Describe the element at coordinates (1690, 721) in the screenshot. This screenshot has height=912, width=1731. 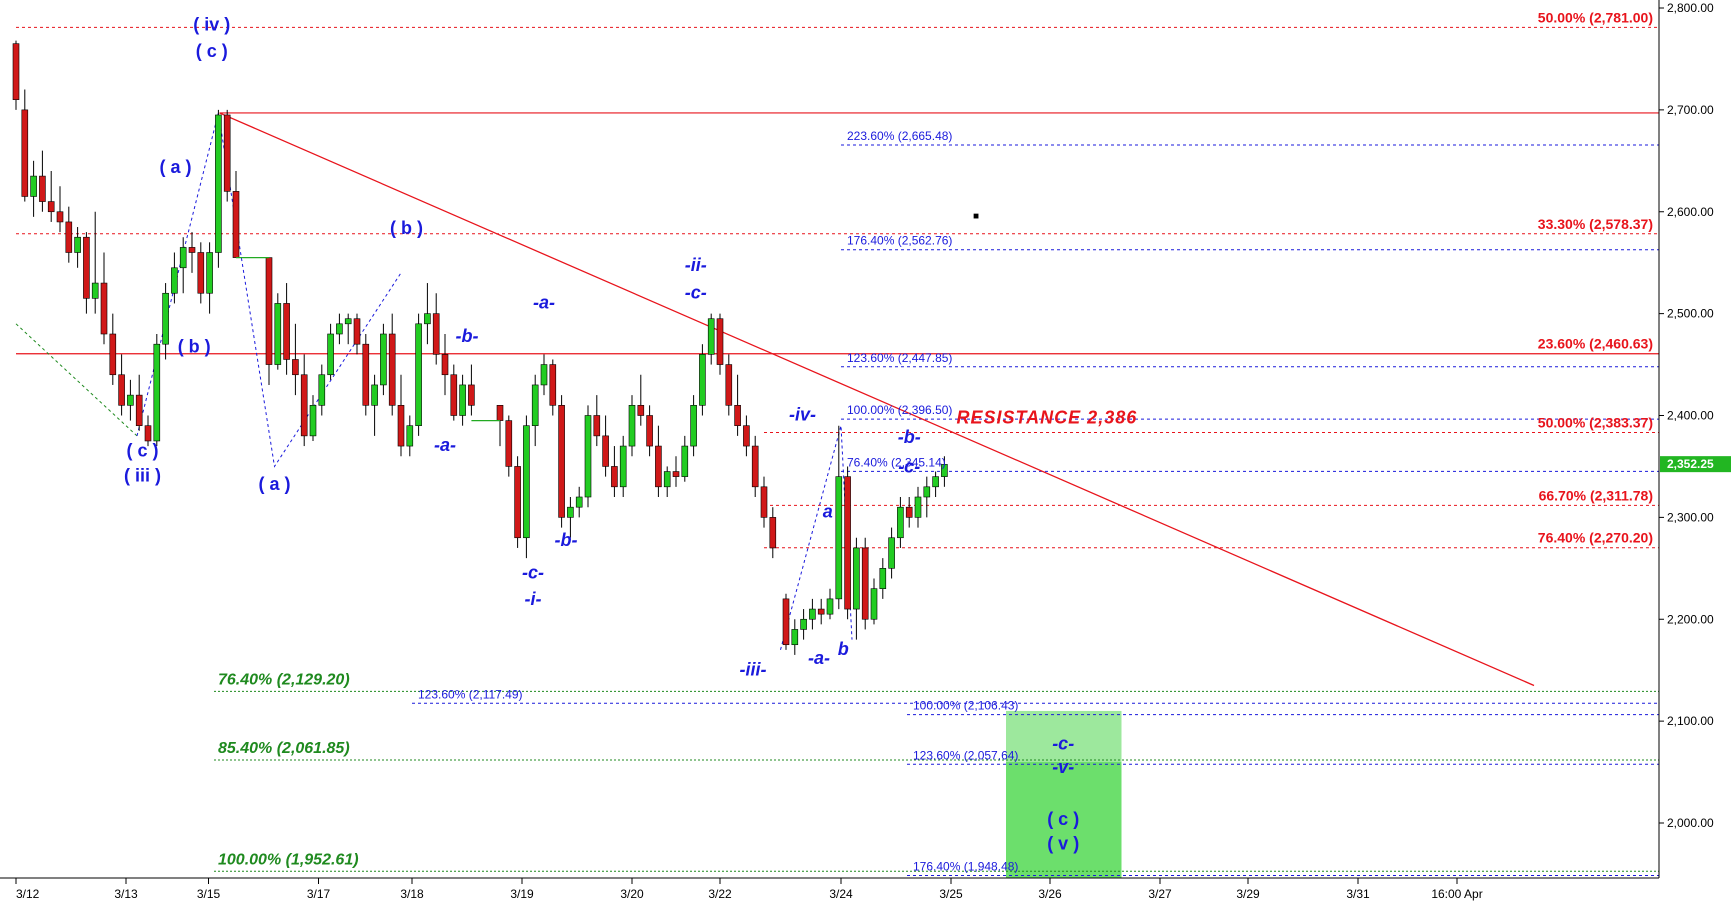
I see `price-tick-label: 2,100.00` at that location.